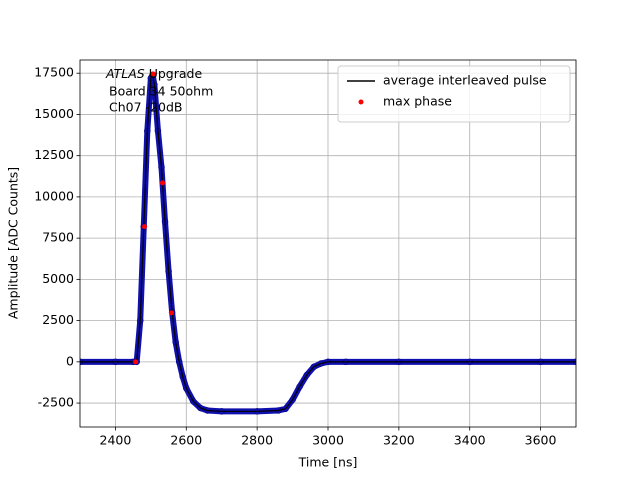 The width and height of the screenshot is (640, 484). What do you see at coordinates (70, 360) in the screenshot?
I see `y-tick-label: 0` at bounding box center [70, 360].